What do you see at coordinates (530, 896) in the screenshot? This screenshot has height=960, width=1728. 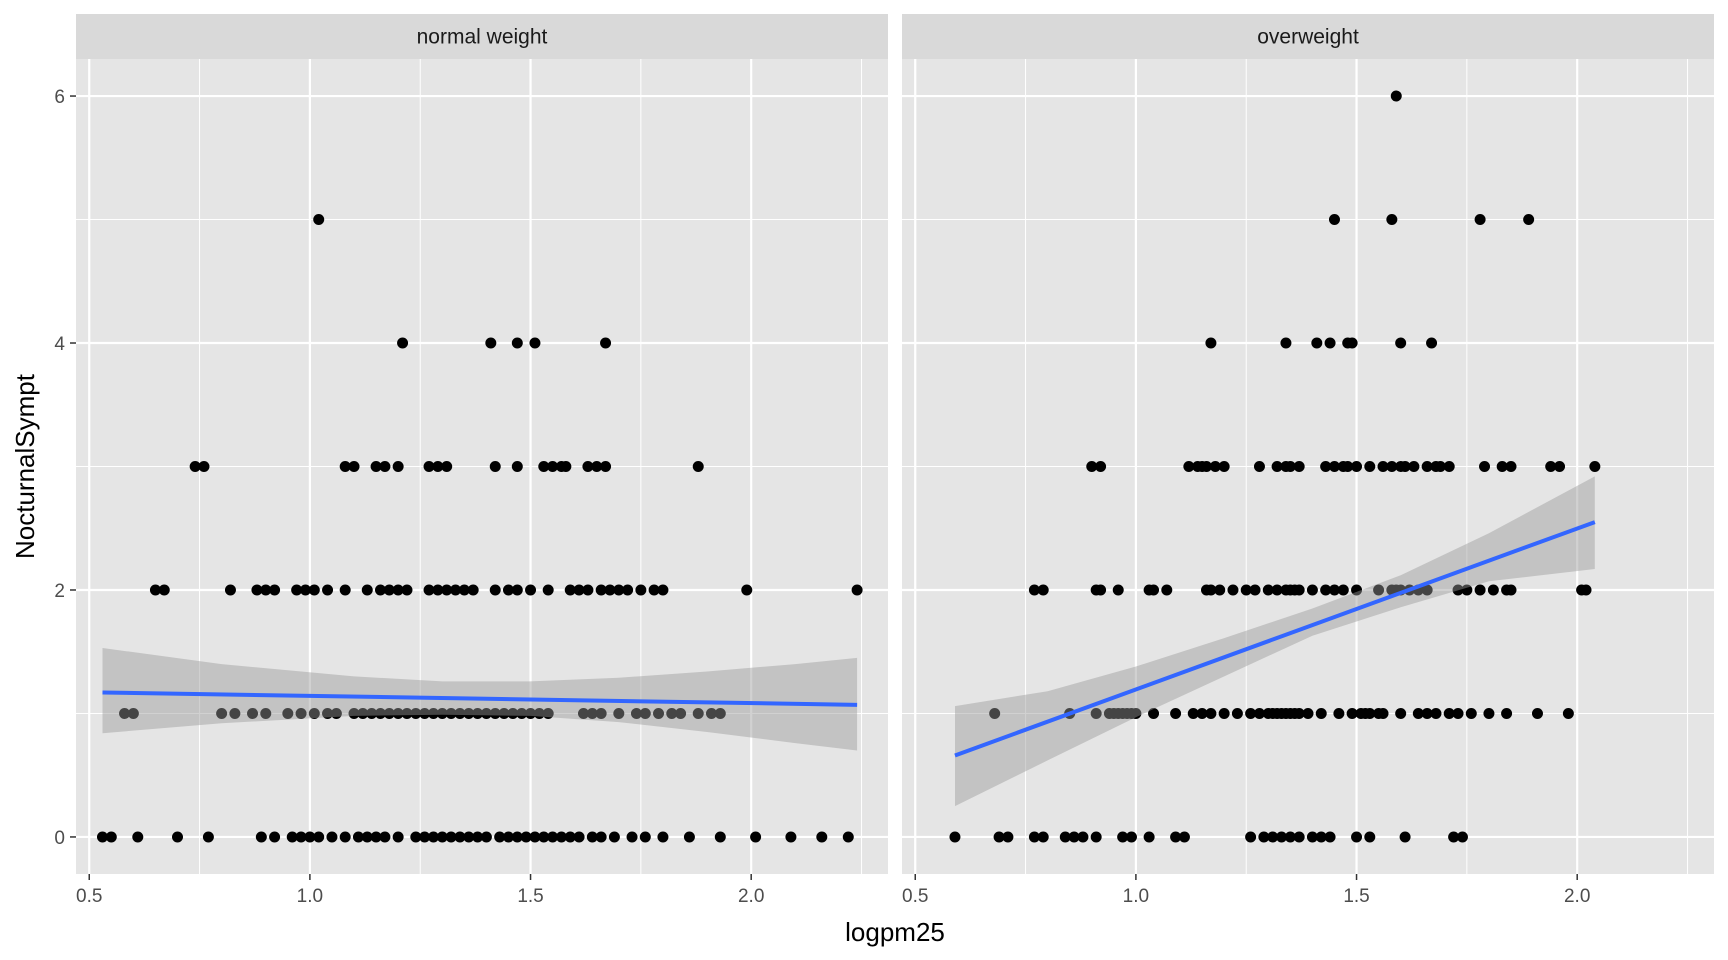 I see `x-tick-label: 1.5` at bounding box center [530, 896].